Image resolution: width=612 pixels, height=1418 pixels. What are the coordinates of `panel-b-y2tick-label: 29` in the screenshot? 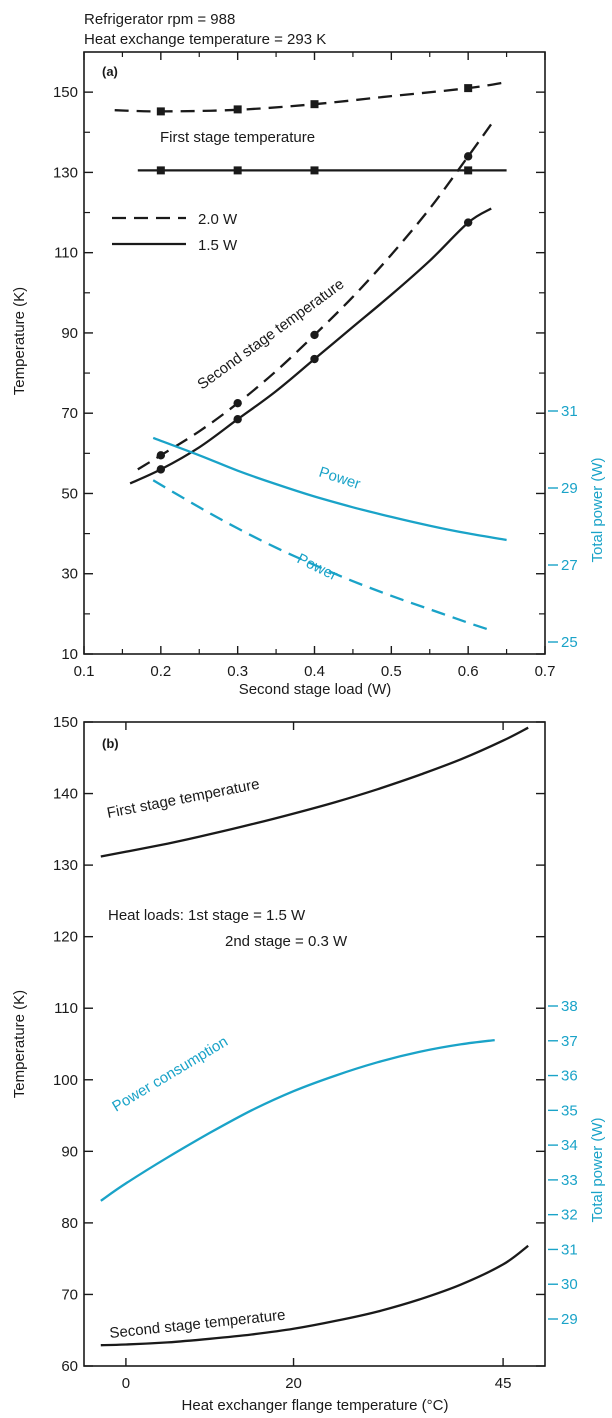 It's located at (569, 1319).